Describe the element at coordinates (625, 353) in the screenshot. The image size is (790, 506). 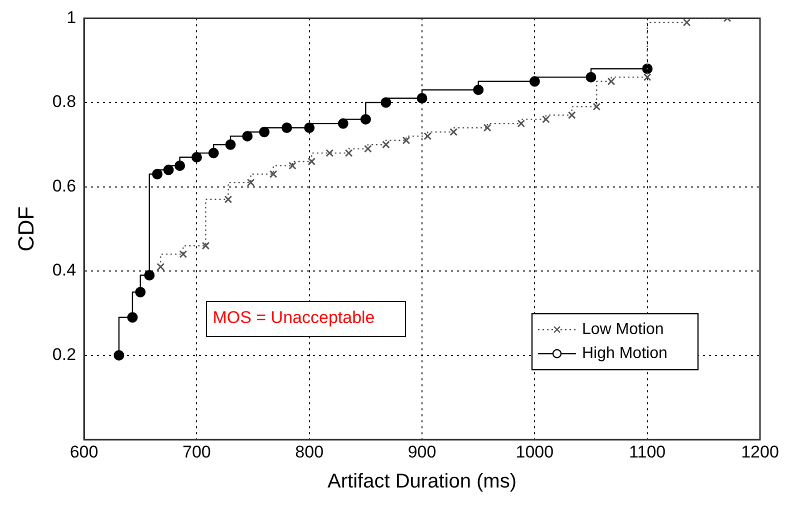
I see `legend-label: High Motion` at that location.